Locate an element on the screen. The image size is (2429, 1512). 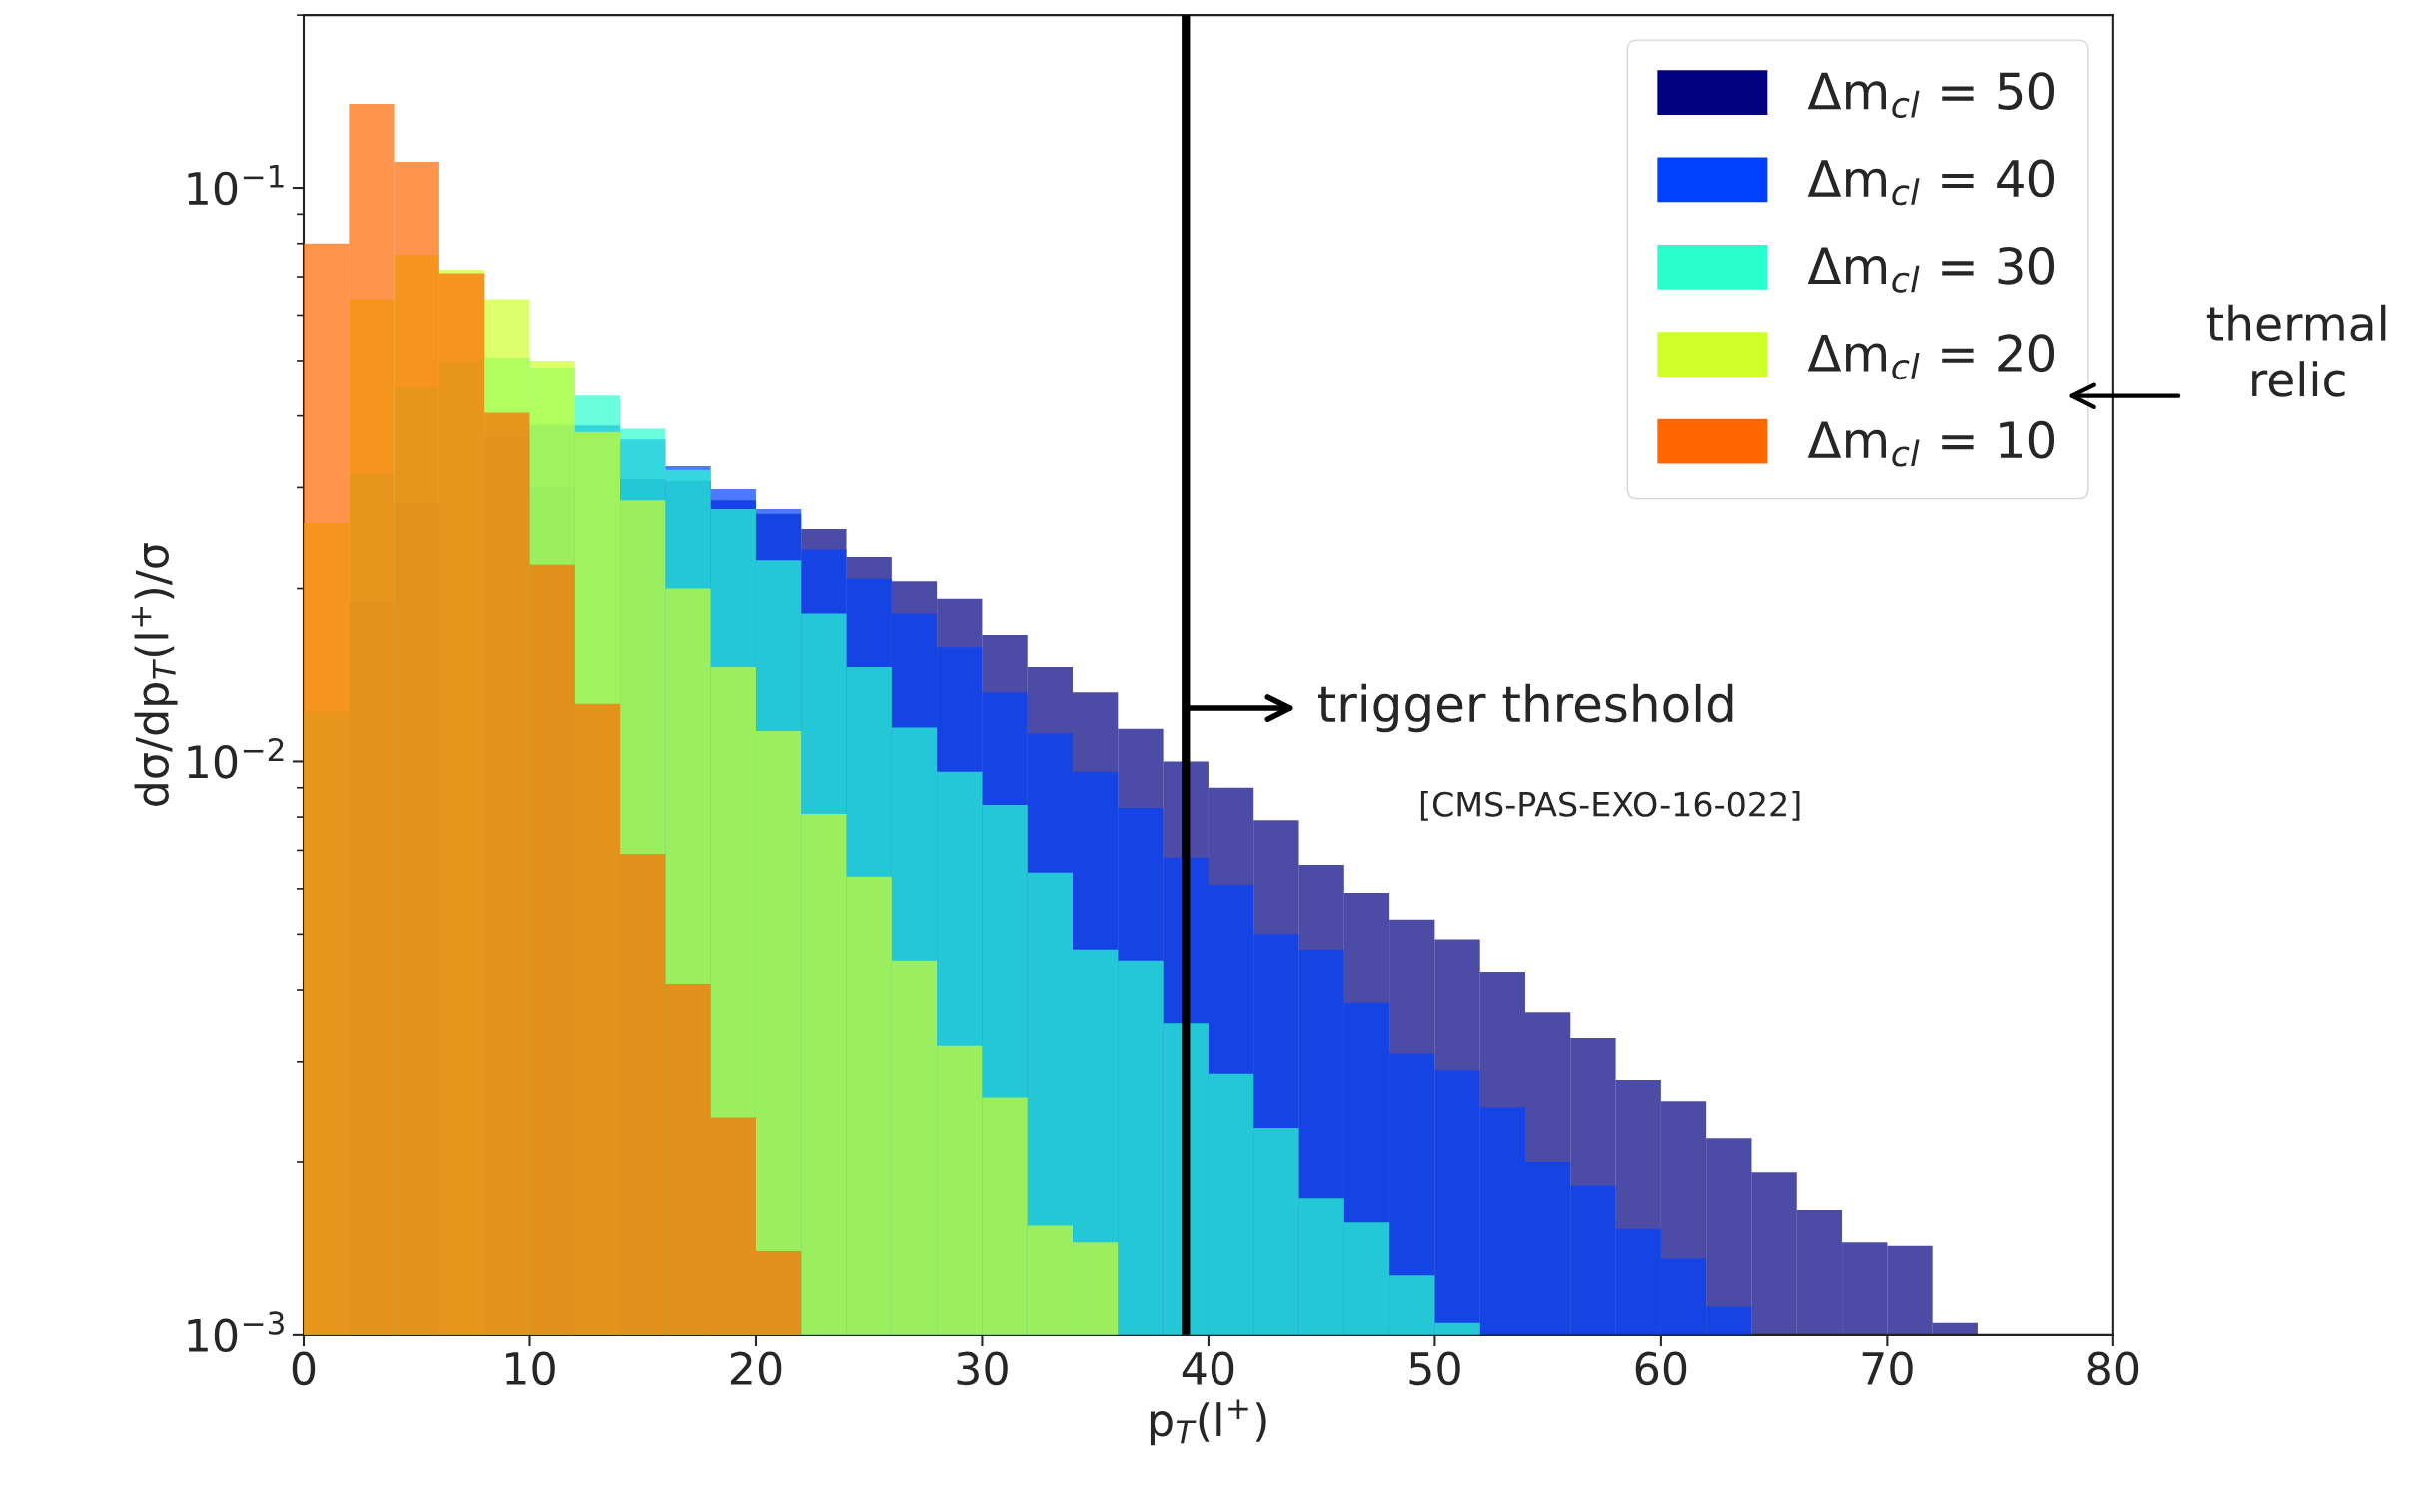
ref-line-label: trigger threshold is located at coordinates (1525, 708).